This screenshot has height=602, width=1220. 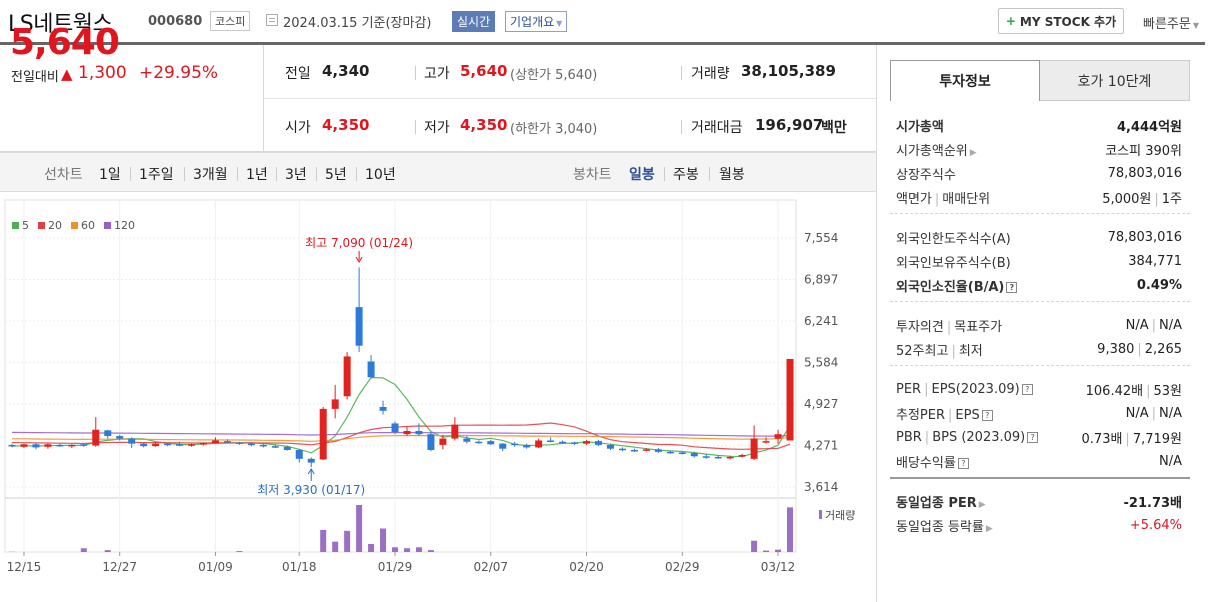 I want to click on quick-order-dropdown: 빠른주문 ▼, so click(x=1171, y=24).